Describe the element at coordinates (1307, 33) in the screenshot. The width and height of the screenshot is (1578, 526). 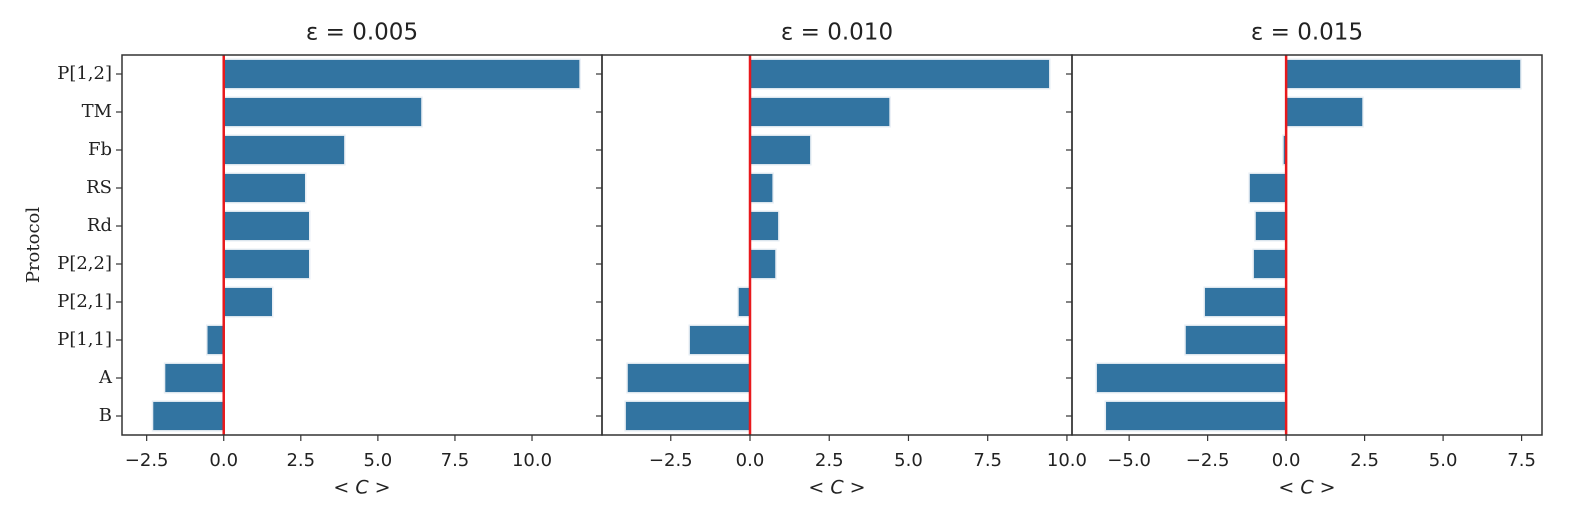
I see `panel-title: ε = 0.015` at that location.